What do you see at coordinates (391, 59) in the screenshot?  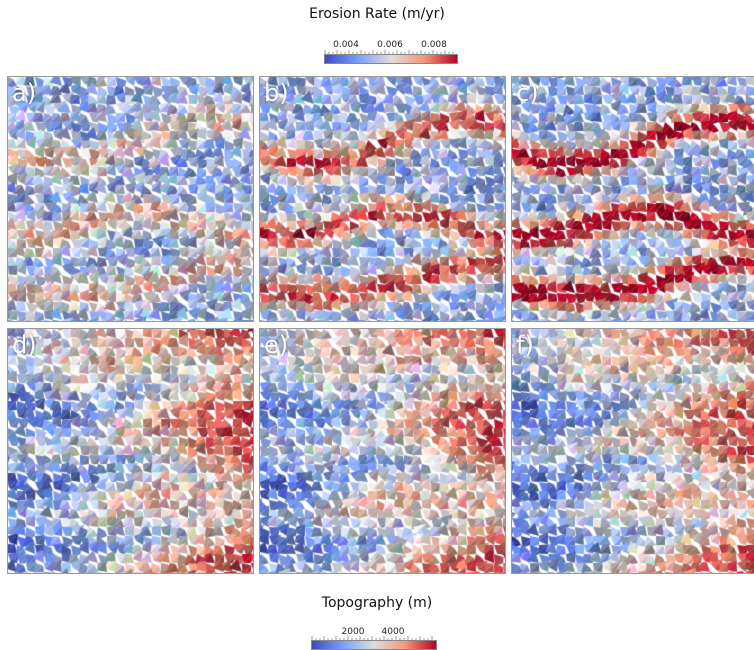 I see `erosion-colorbar-gradient` at bounding box center [391, 59].